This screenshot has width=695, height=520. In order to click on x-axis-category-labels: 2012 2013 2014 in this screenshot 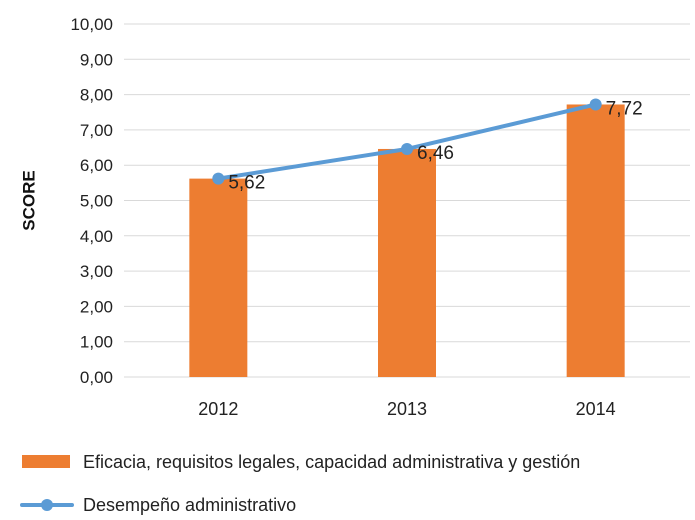, I will do `click(406, 409)`.